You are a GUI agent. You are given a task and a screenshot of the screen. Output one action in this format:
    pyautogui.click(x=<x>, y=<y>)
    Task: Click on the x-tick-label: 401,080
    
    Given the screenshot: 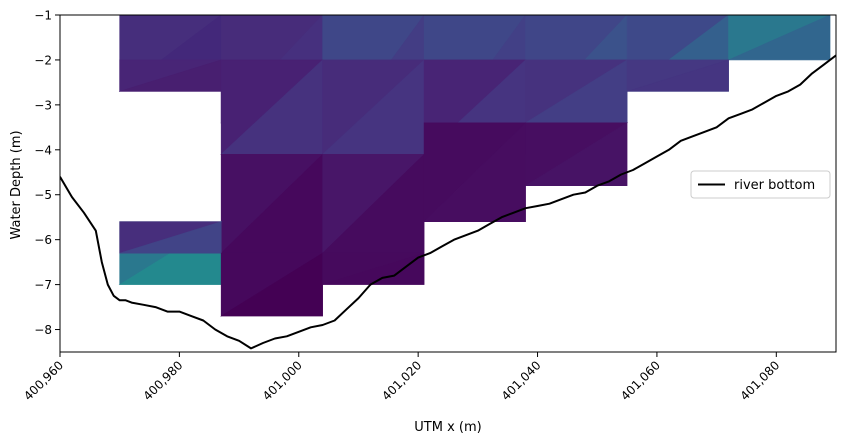 What is the action you would take?
    pyautogui.click(x=759, y=380)
    